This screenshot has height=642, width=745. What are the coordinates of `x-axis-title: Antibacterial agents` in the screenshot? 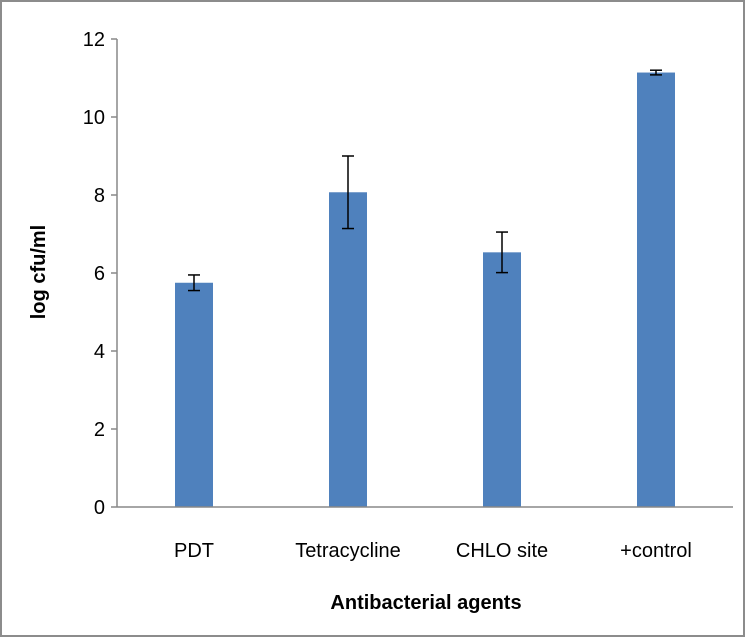 It's located at (425, 603).